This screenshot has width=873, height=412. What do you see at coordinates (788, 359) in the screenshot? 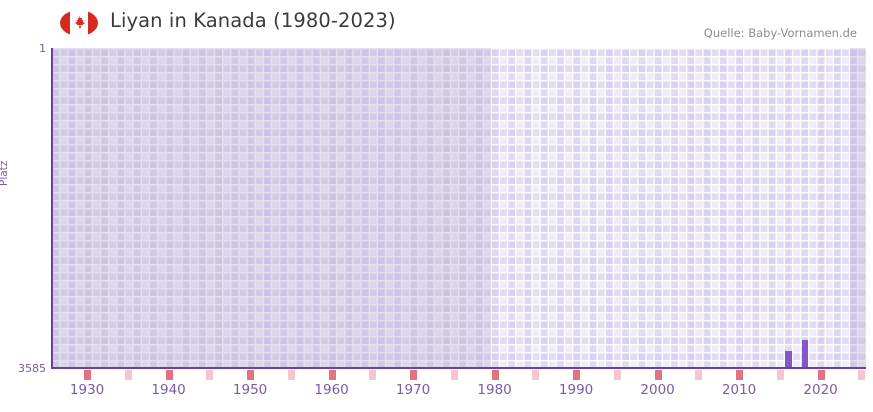
I see `bar-2016` at bounding box center [788, 359].